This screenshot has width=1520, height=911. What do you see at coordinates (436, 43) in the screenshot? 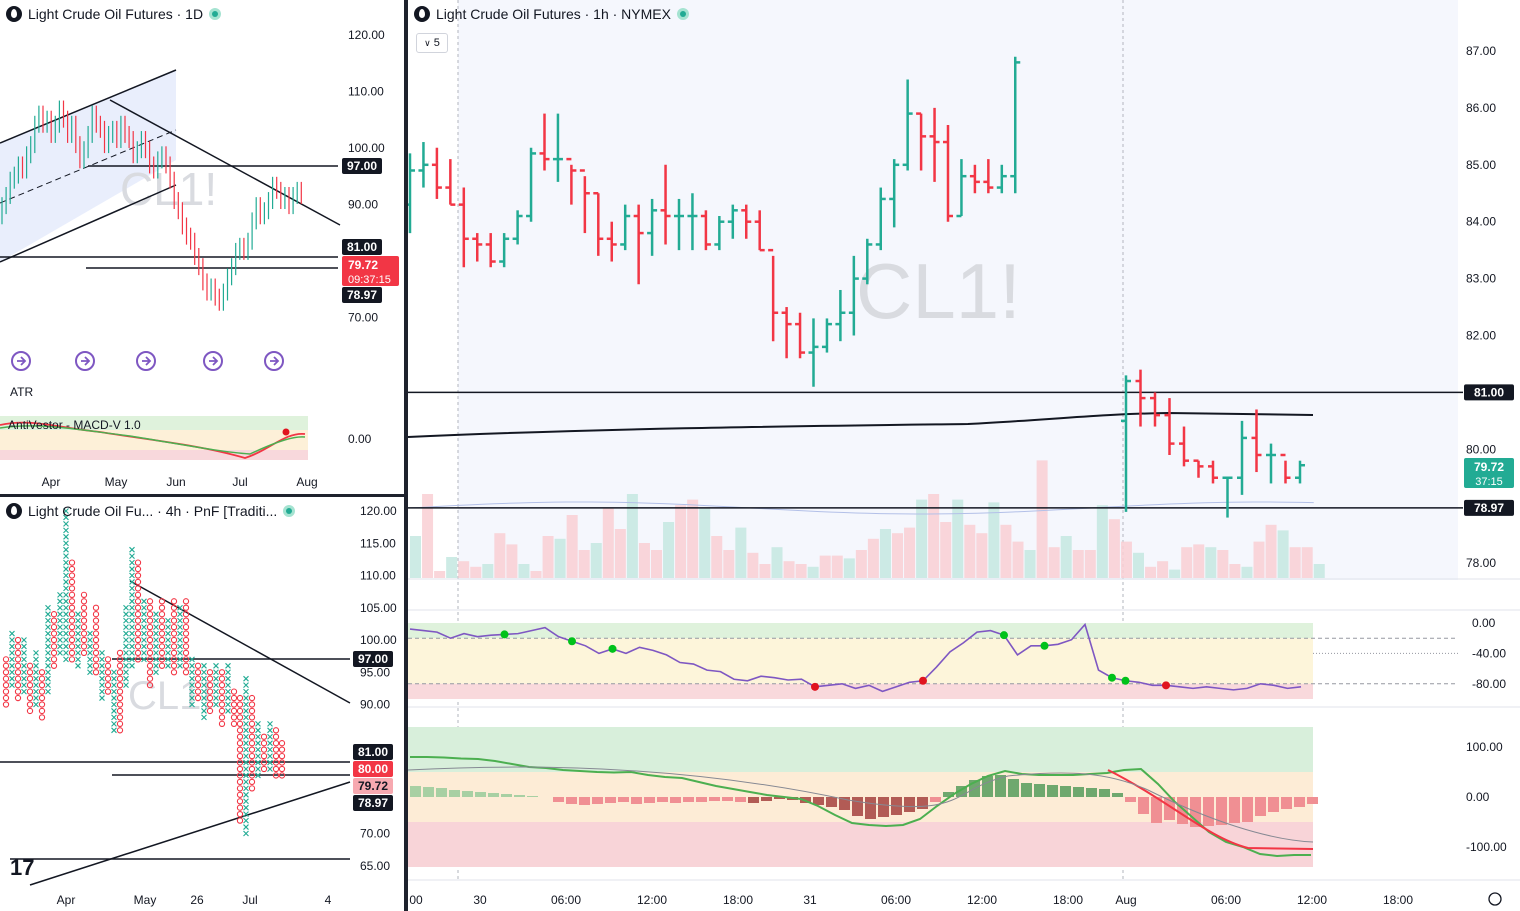
I see `interval-value: 5` at bounding box center [436, 43].